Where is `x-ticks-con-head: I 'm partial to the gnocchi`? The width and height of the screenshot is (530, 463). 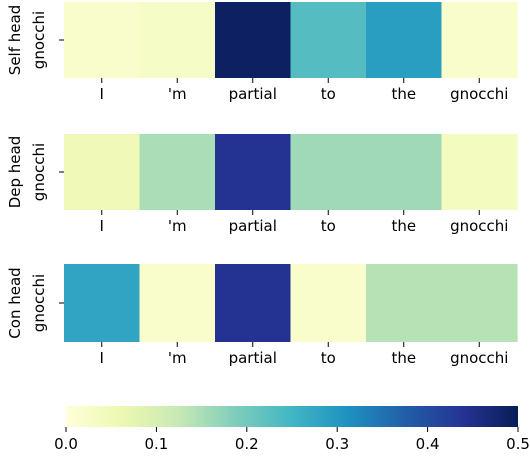 x-ticks-con-head: I 'm partial to the gnocchi is located at coordinates (304, 354).